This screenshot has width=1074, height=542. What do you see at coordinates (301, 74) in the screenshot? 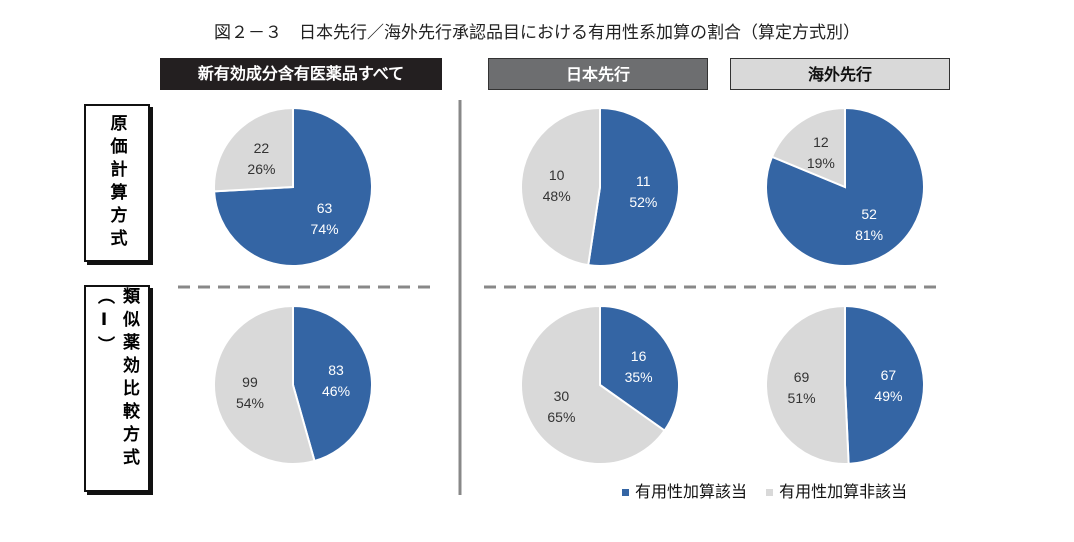
I see `column-header-all: 新有効成分含有医薬品すべて` at bounding box center [301, 74].